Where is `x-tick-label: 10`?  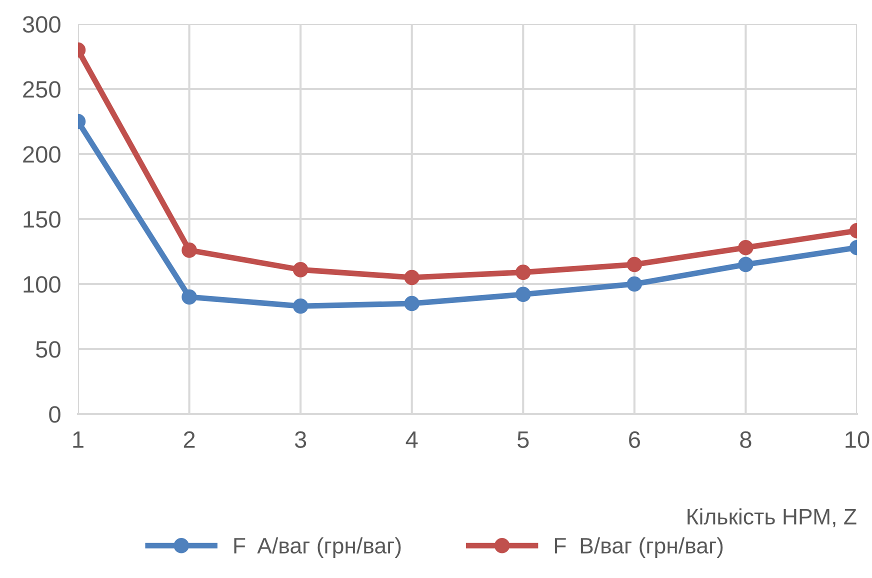 x-tick-label: 10 is located at coordinates (858, 439).